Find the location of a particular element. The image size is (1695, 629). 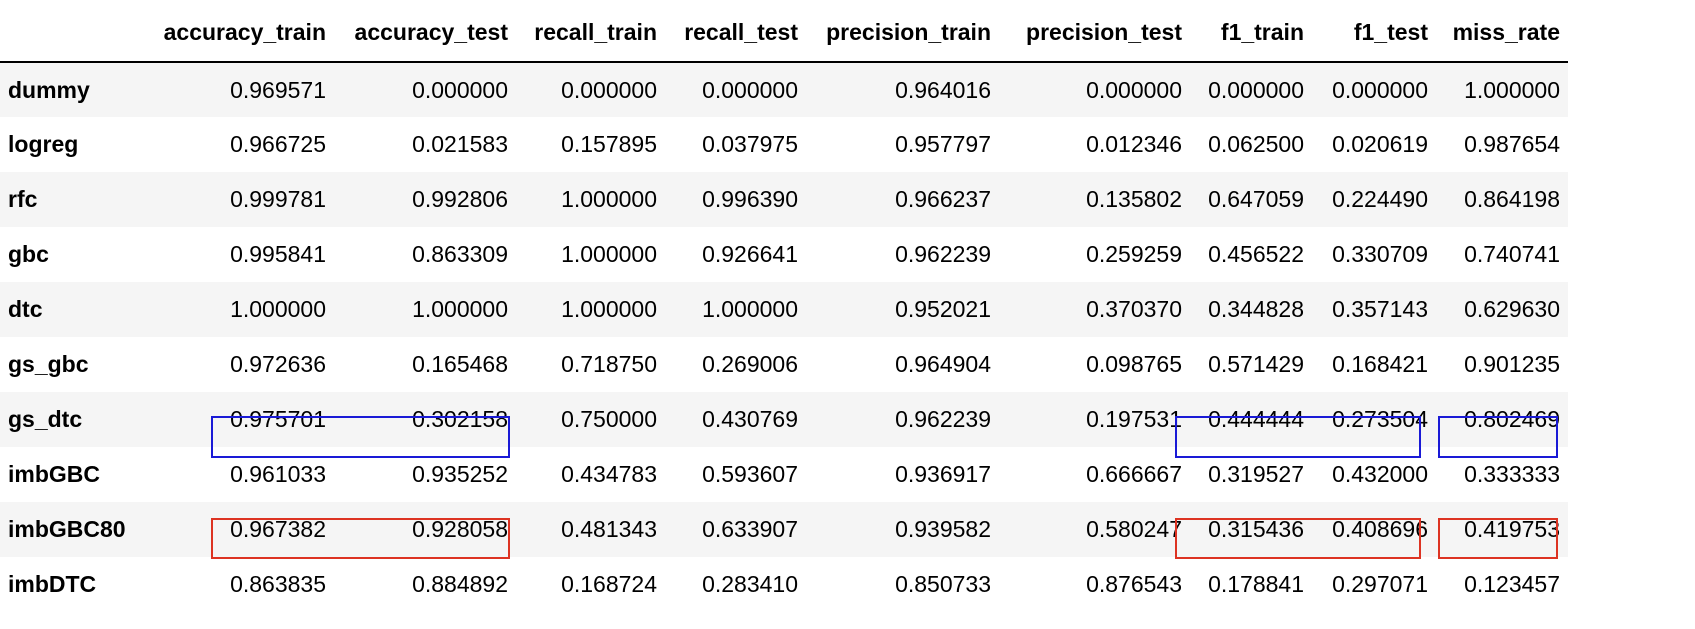

table-cell: 0.269006 is located at coordinates (750, 364).